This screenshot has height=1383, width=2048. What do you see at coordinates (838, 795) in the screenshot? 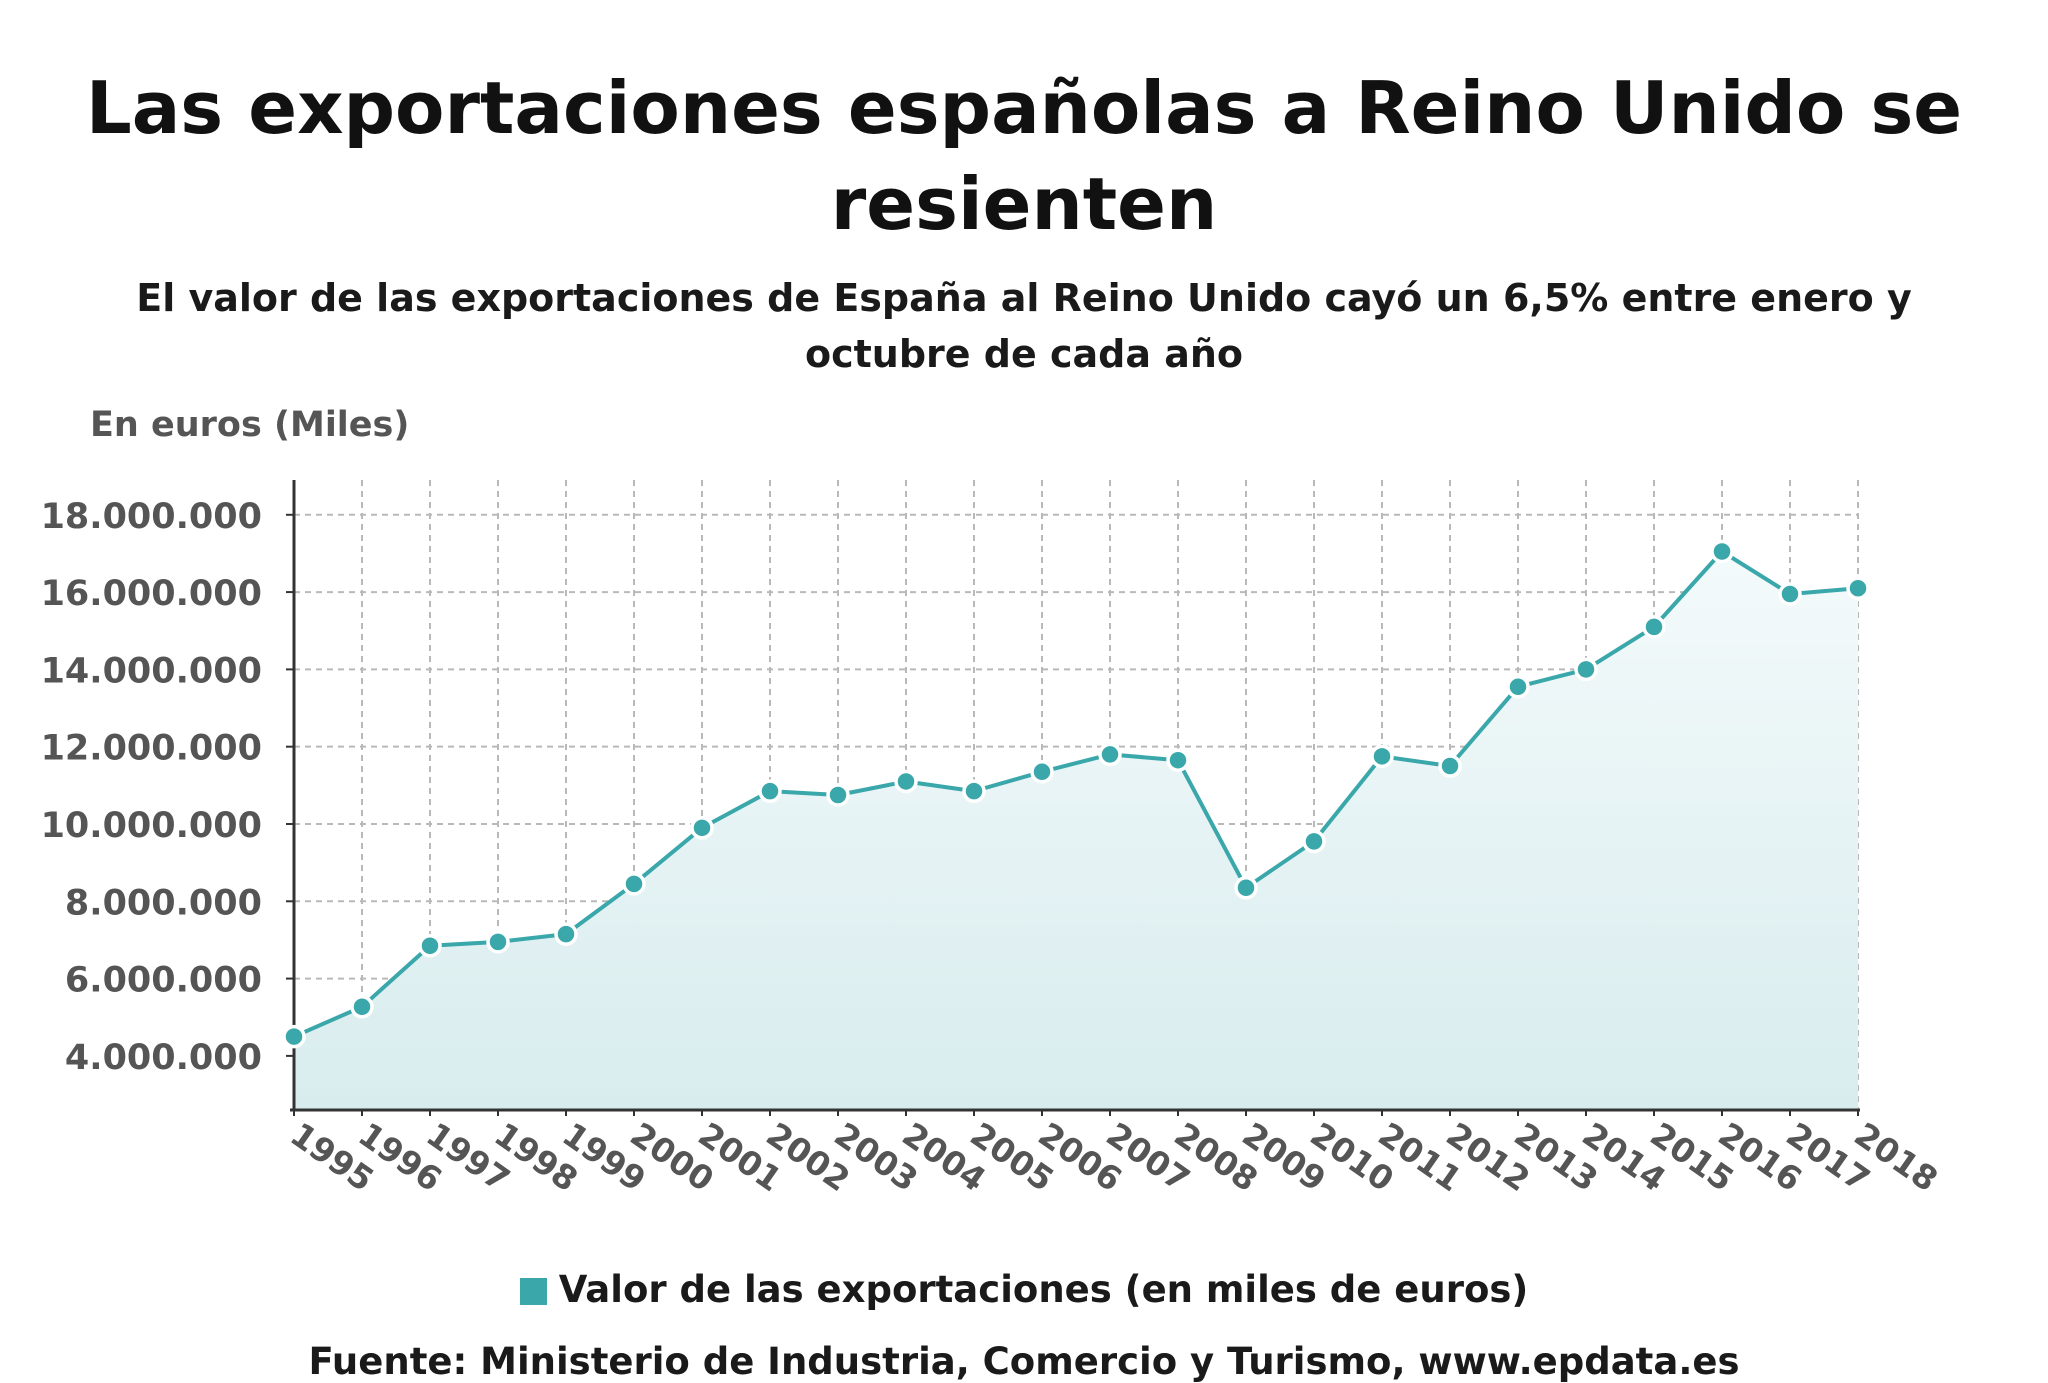
I see `data-point-2003` at bounding box center [838, 795].